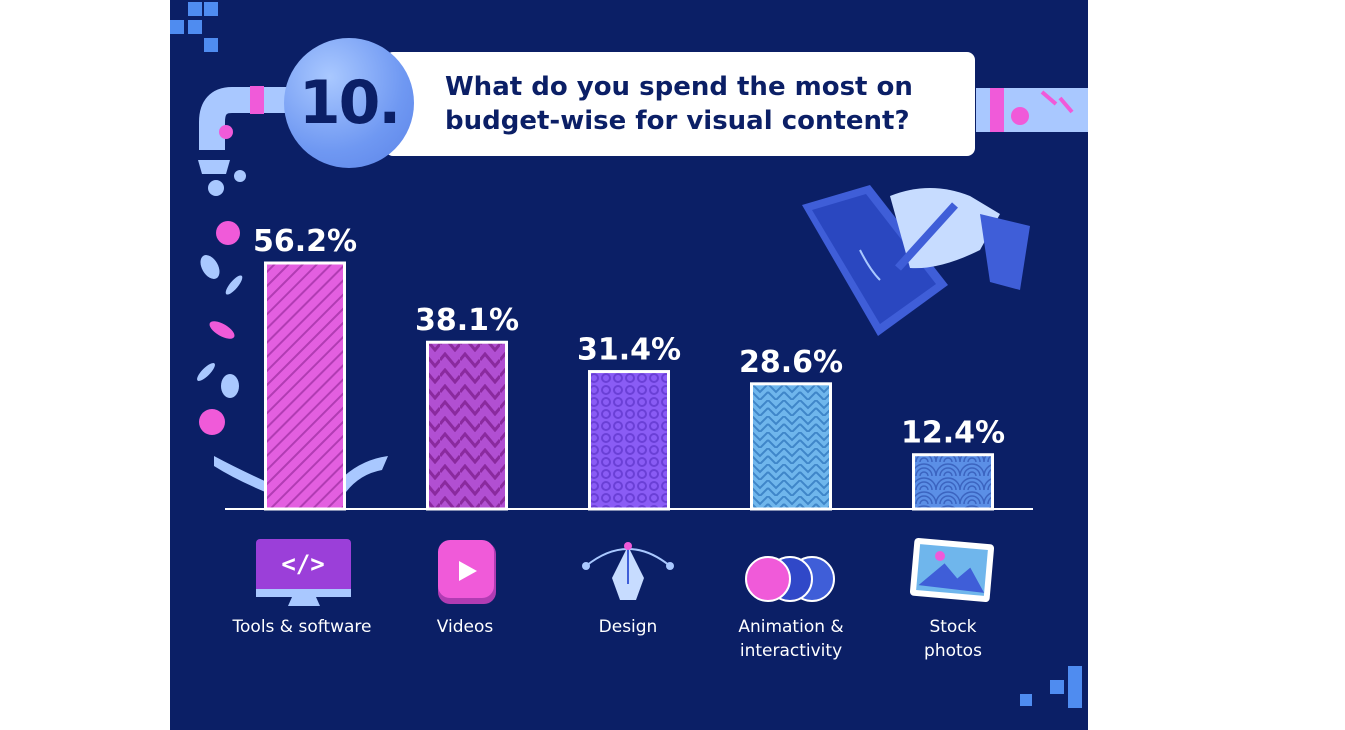 This screenshot has height=730, width=1345. What do you see at coordinates (916, 260) in the screenshot?
I see `tablet-hand-icon` at bounding box center [916, 260].